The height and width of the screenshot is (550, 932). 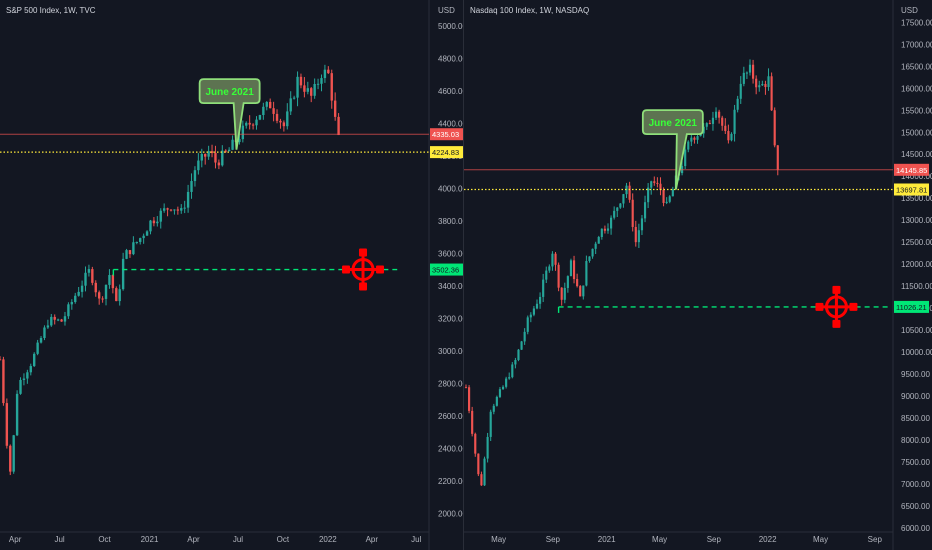 I want to click on y-tick-label: 6000.00, so click(x=915, y=528).